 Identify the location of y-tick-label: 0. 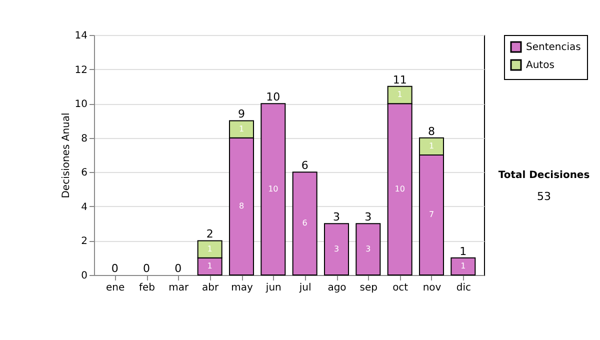
(84, 276).